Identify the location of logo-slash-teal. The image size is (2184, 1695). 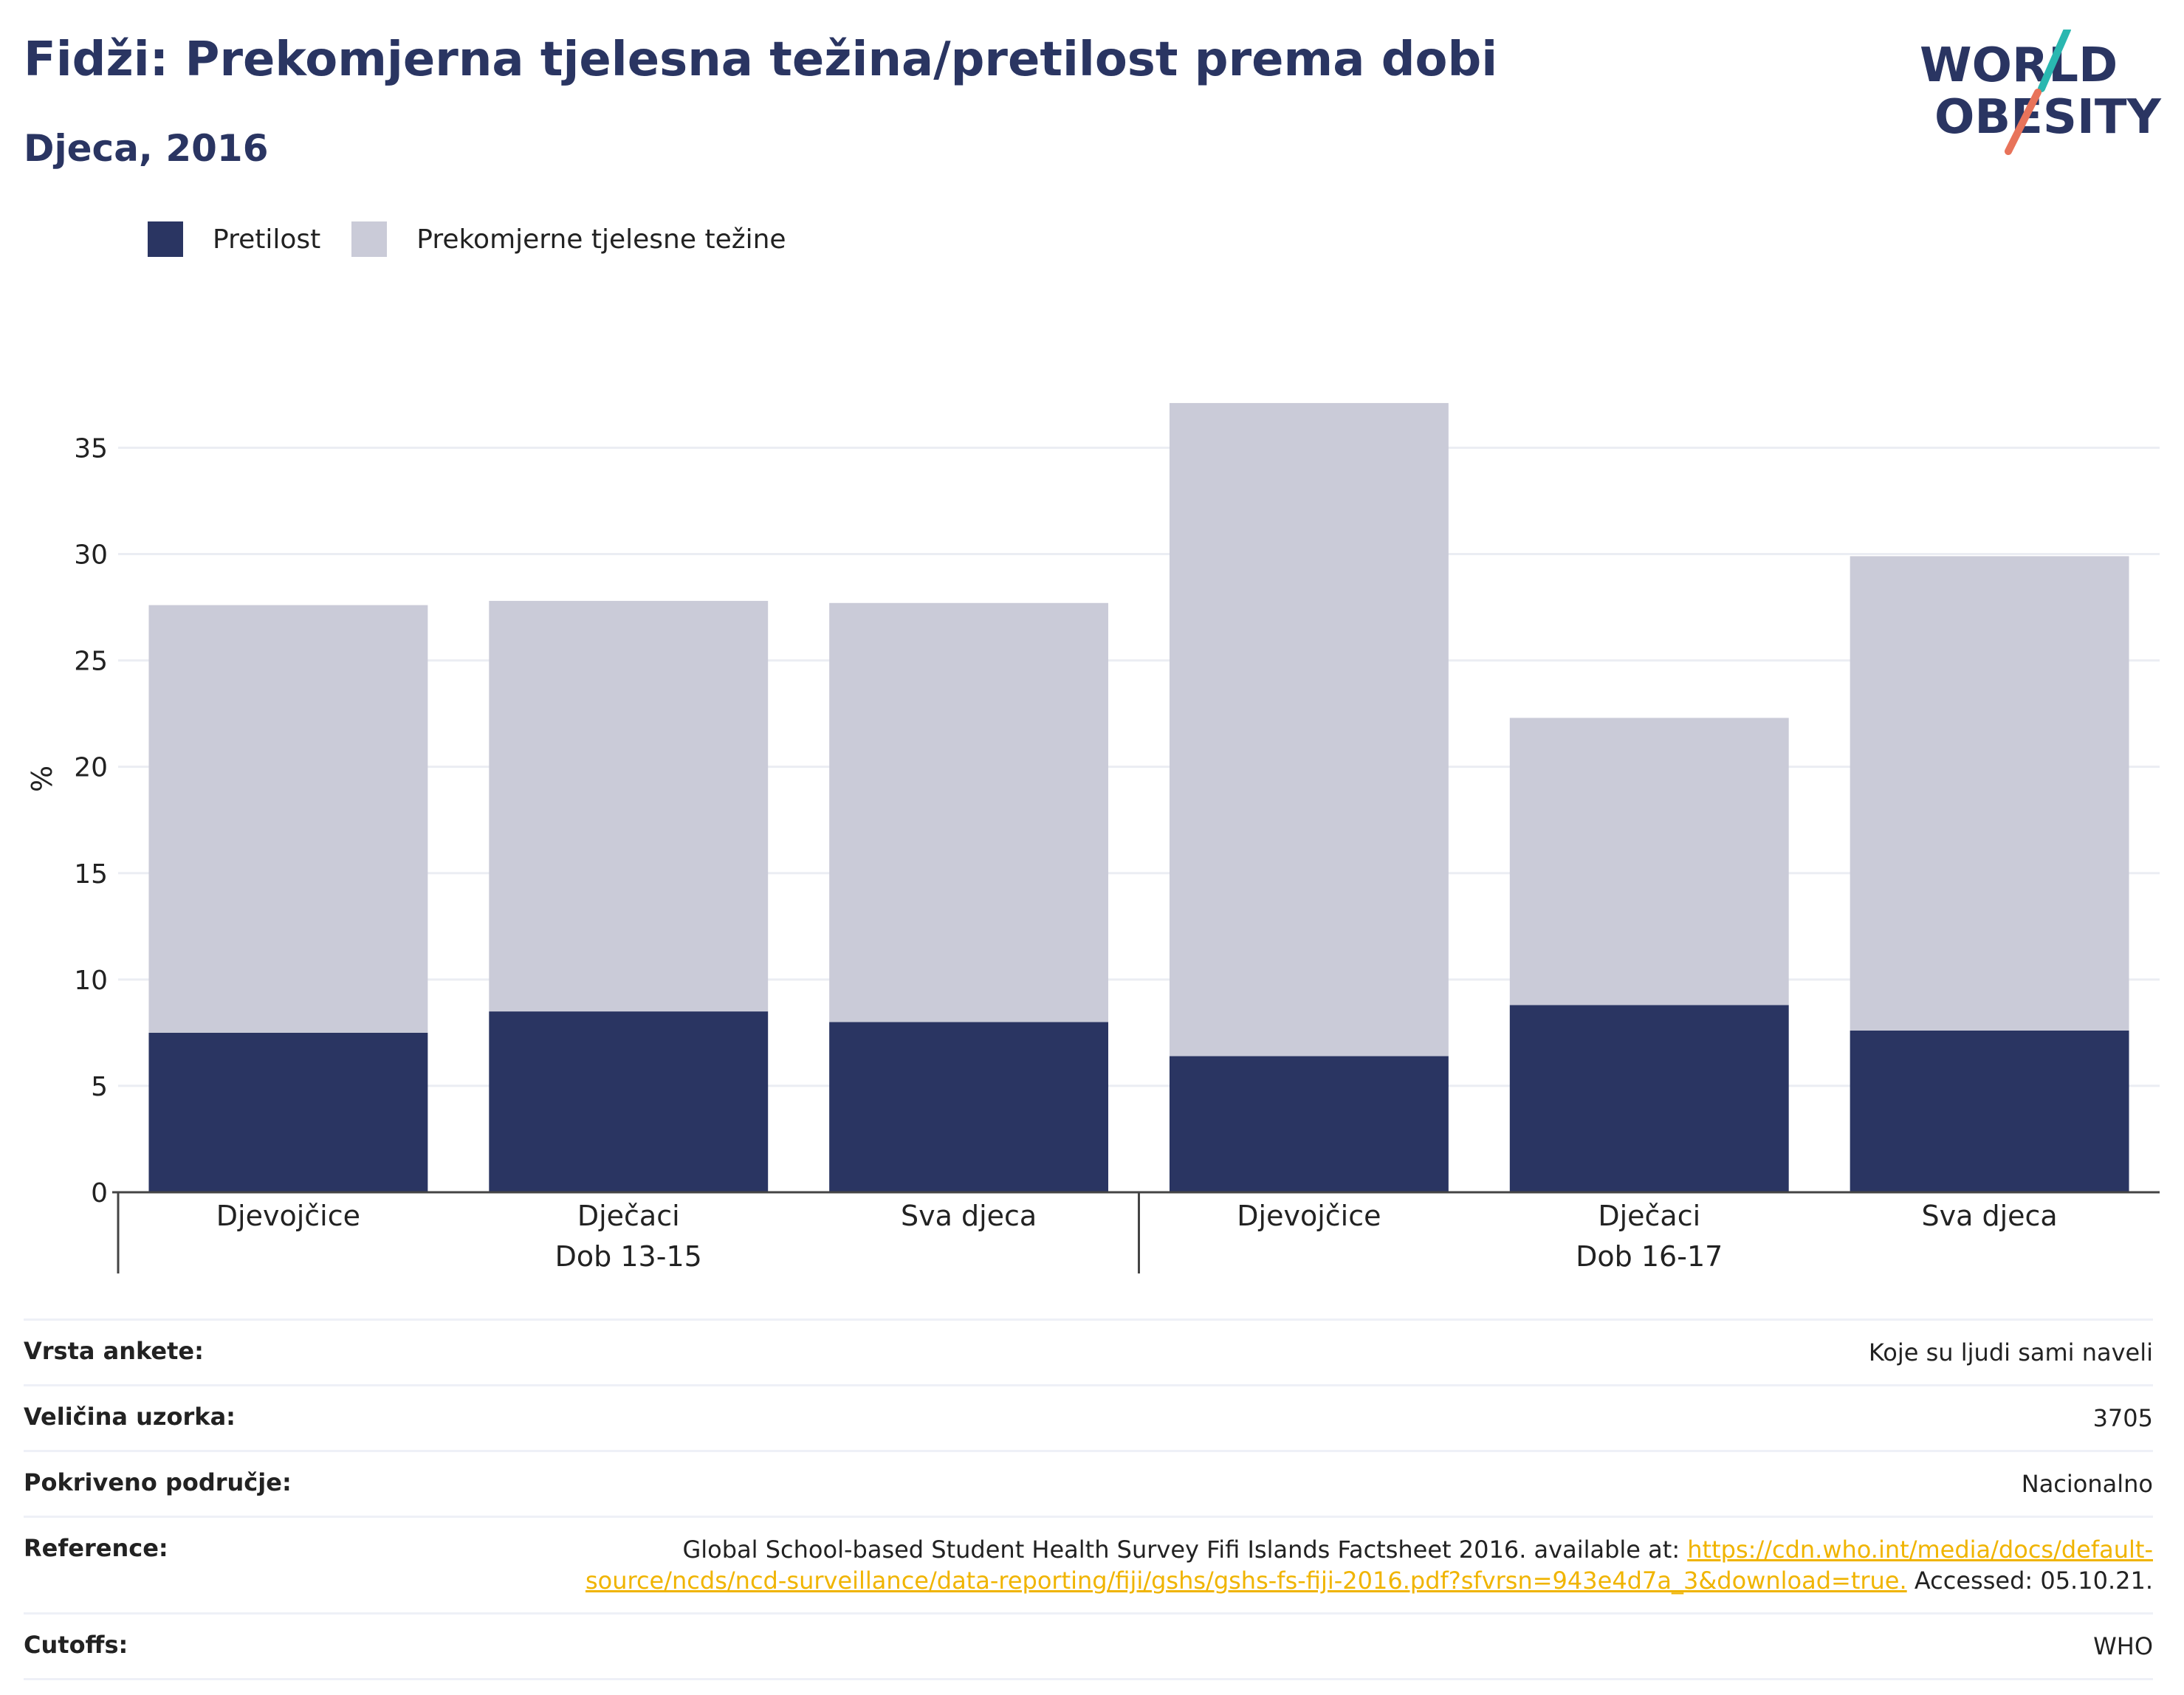
(2055, 61).